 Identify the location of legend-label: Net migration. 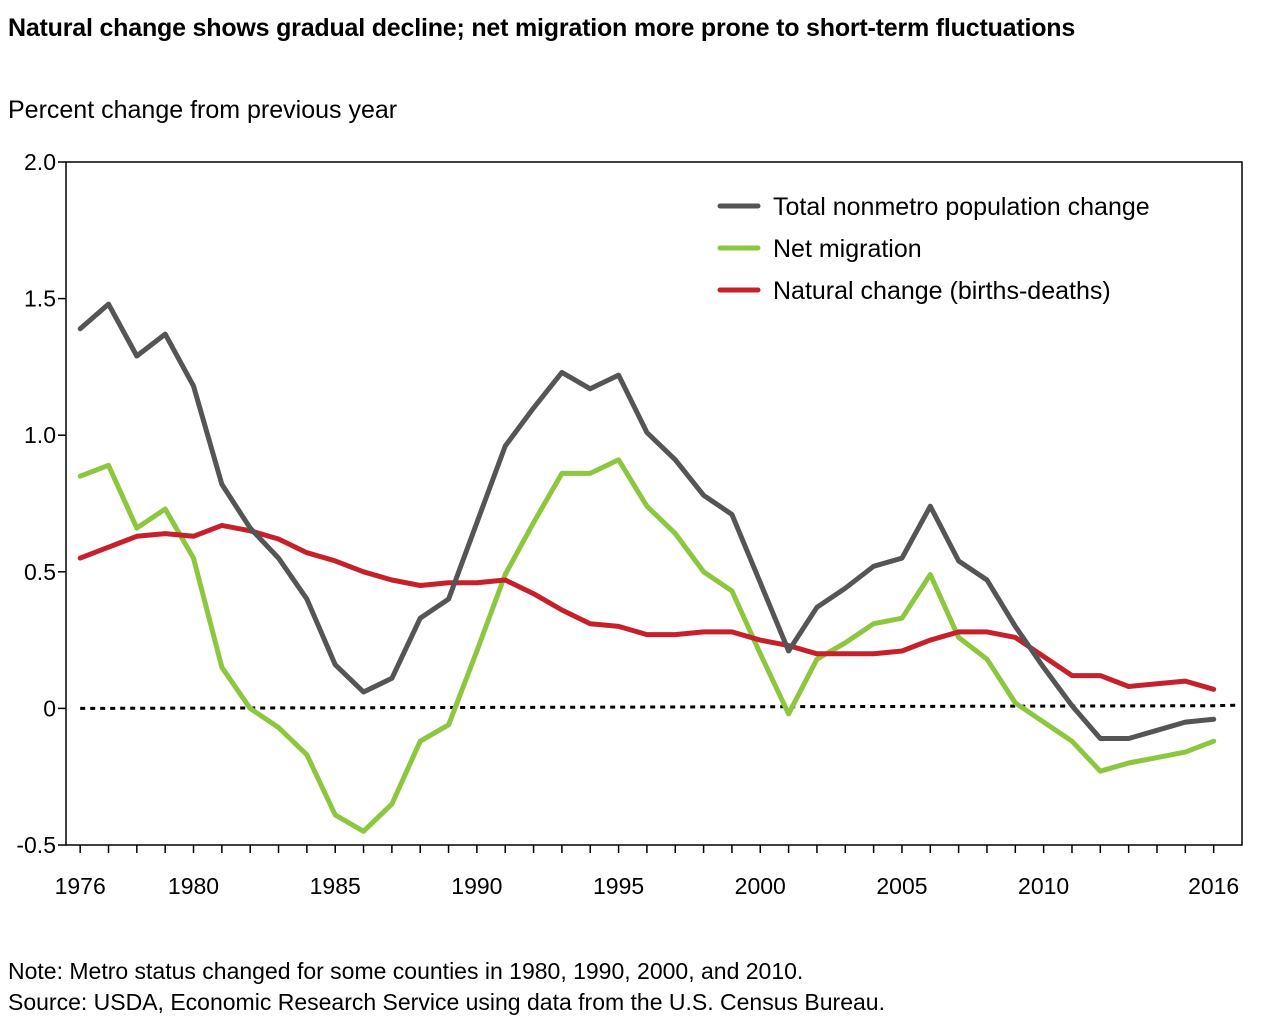
(847, 249).